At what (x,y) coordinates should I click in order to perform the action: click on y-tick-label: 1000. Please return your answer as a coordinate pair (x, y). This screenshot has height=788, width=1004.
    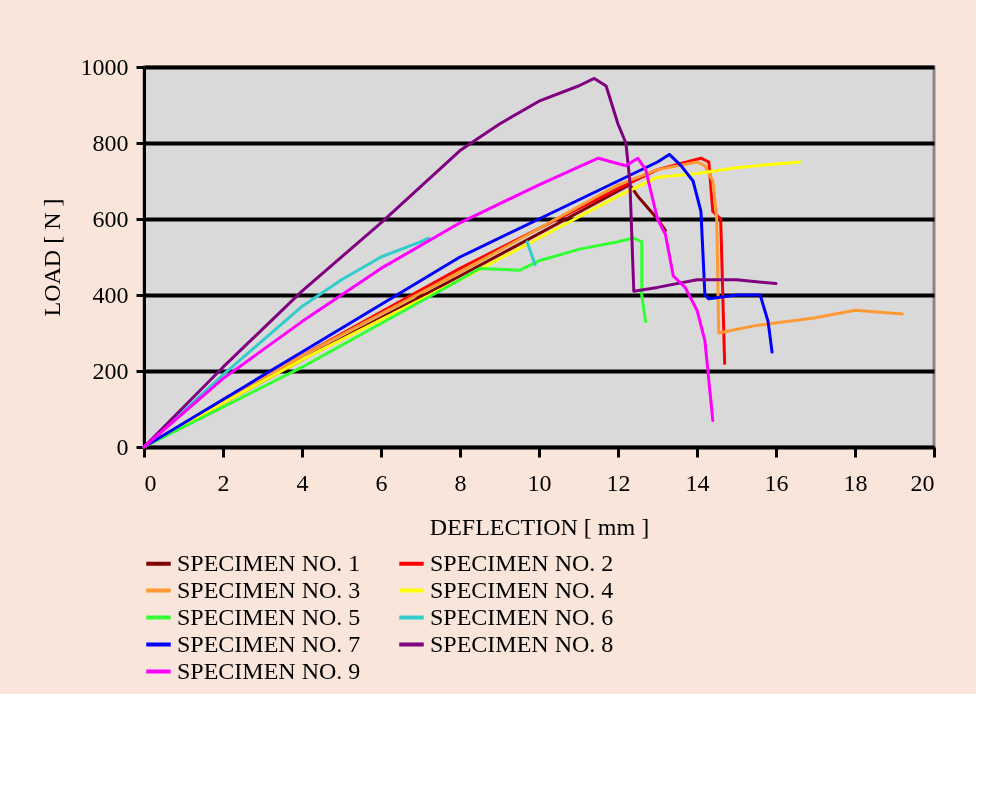
    Looking at the image, I should click on (104, 66).